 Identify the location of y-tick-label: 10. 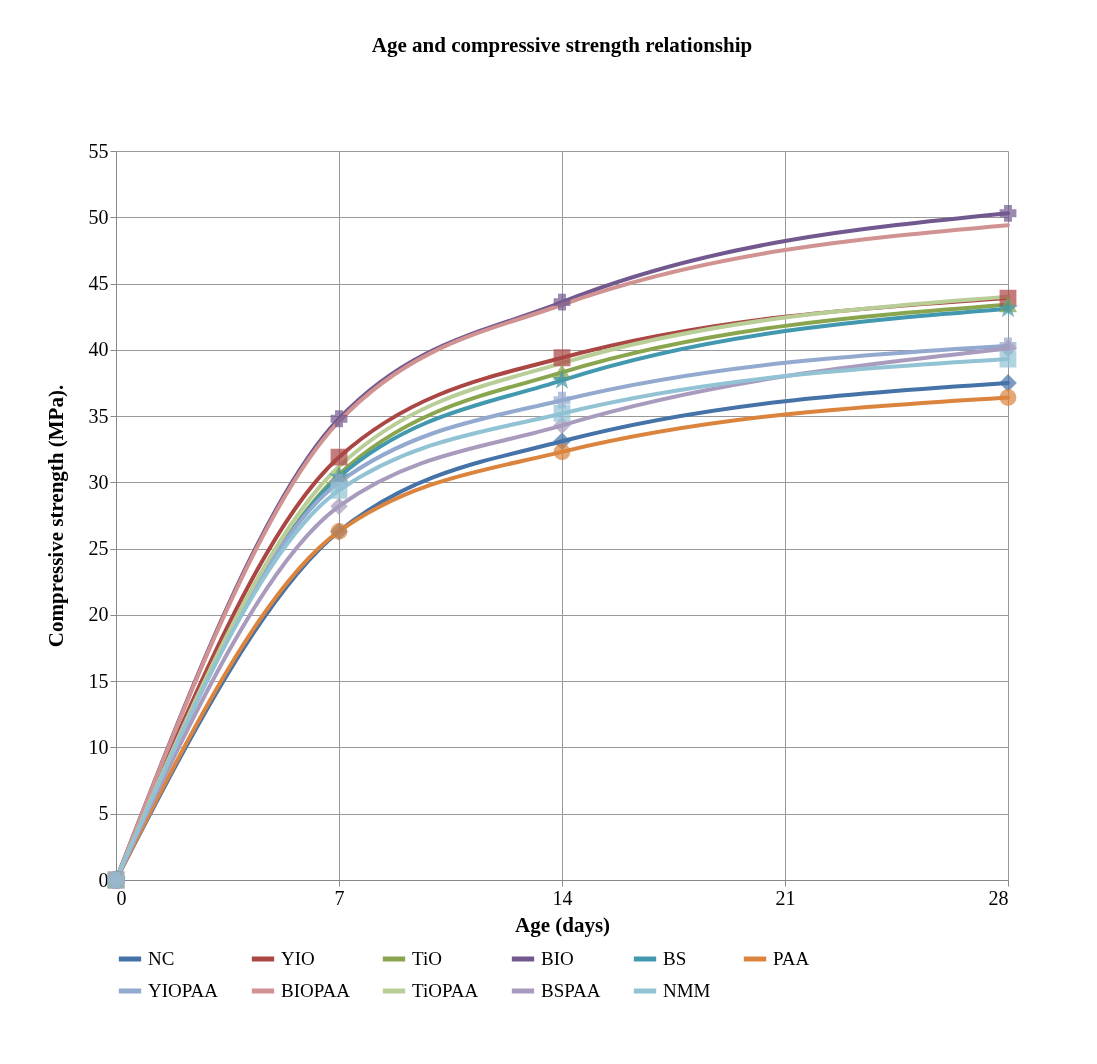
(98, 746).